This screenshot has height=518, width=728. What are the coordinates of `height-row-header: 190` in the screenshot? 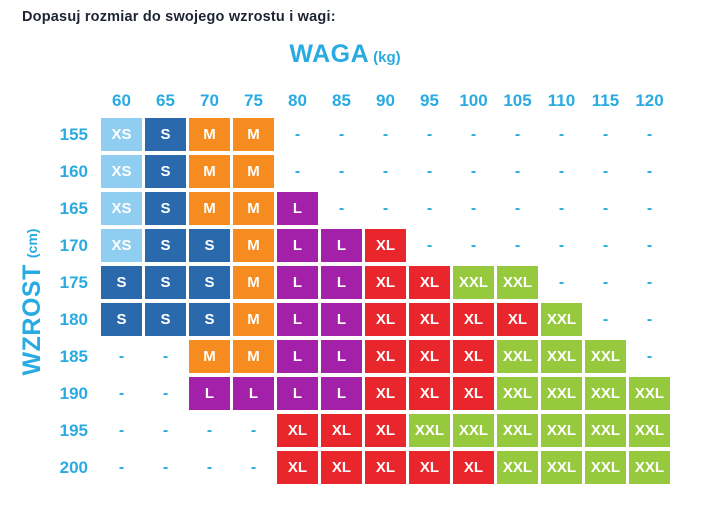 It's located at (73, 393).